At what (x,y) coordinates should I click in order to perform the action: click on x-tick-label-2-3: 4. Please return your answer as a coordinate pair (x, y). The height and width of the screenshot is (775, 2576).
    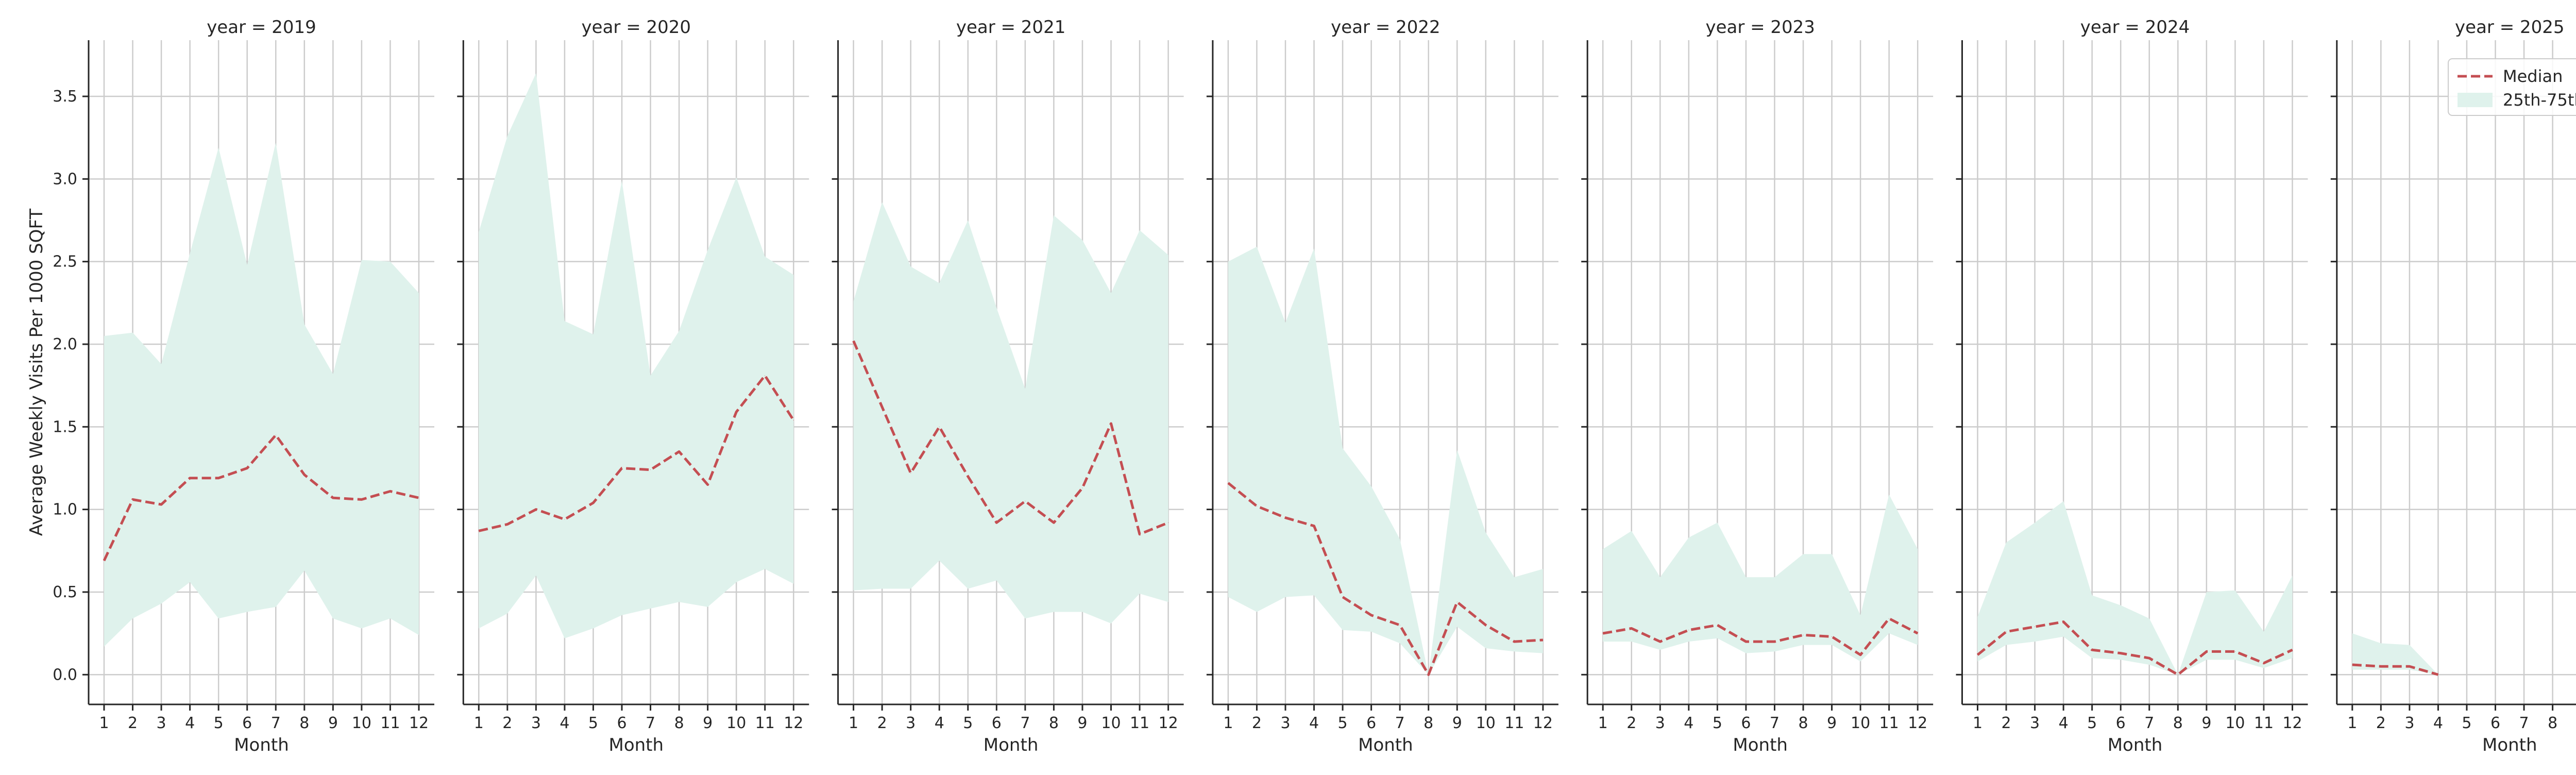
    Looking at the image, I should click on (939, 723).